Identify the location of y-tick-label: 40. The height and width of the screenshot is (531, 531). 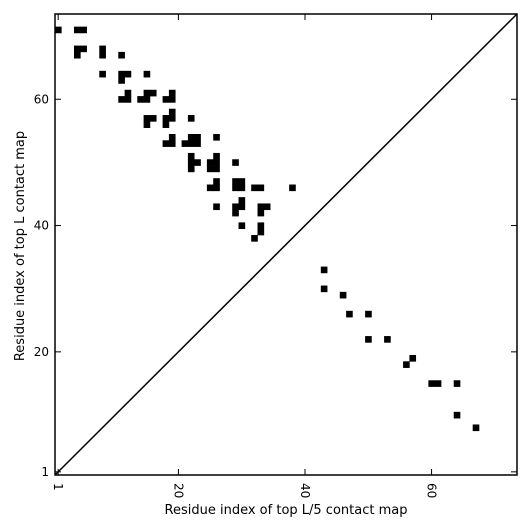
(41, 226).